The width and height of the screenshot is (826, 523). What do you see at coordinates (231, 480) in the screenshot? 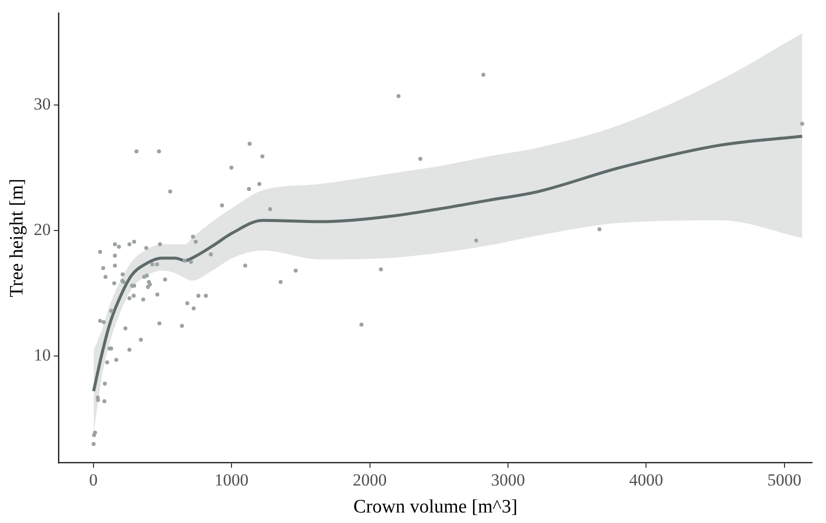
I see `x-tick-label: 1000` at bounding box center [231, 480].